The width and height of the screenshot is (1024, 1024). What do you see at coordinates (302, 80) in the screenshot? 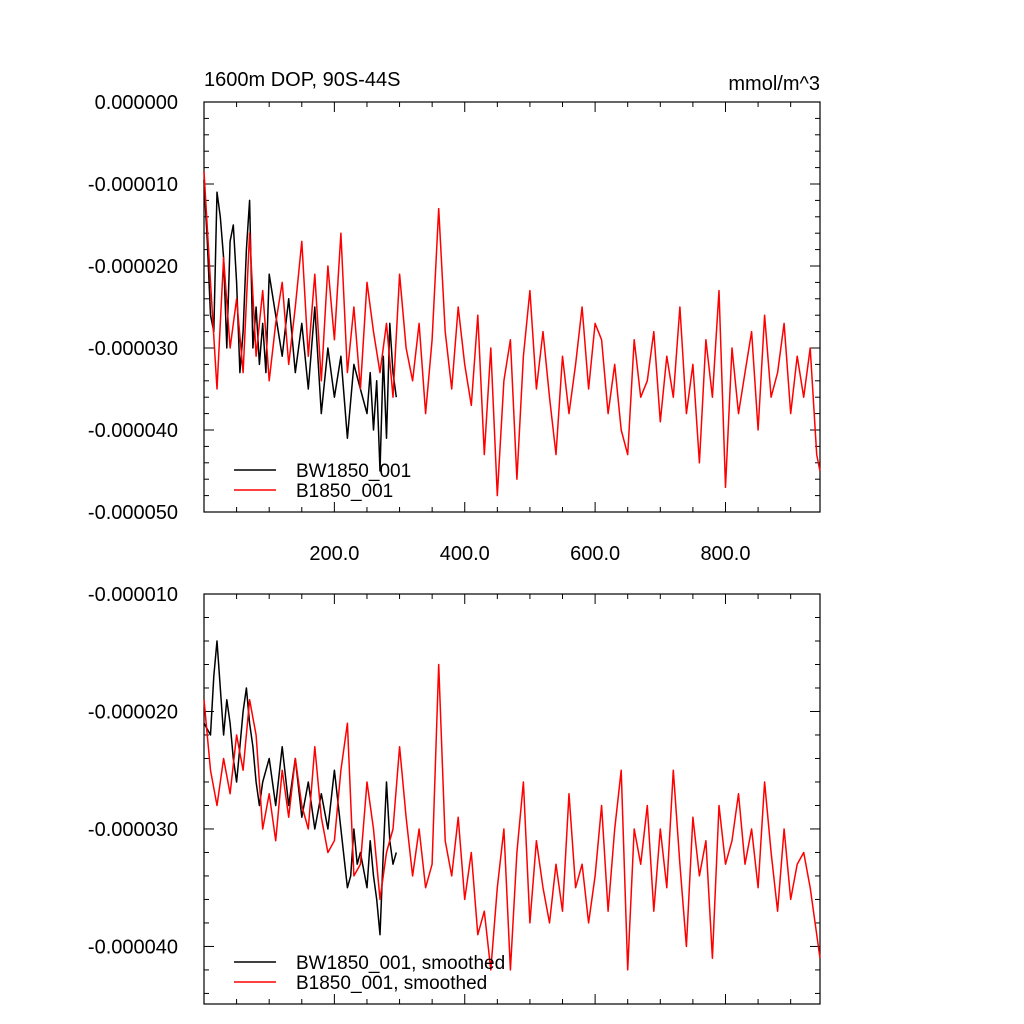
I see `chart-title: 1600m DOP, 90S-44S` at bounding box center [302, 80].